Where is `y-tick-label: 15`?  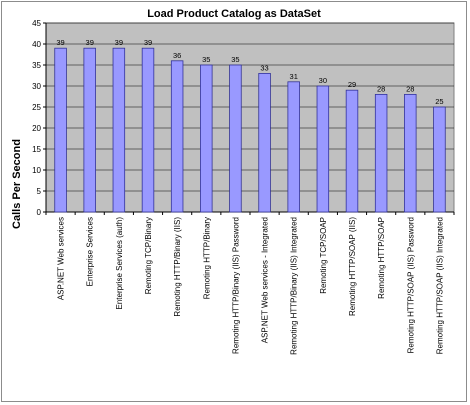 y-tick-label: 15 is located at coordinates (36, 149).